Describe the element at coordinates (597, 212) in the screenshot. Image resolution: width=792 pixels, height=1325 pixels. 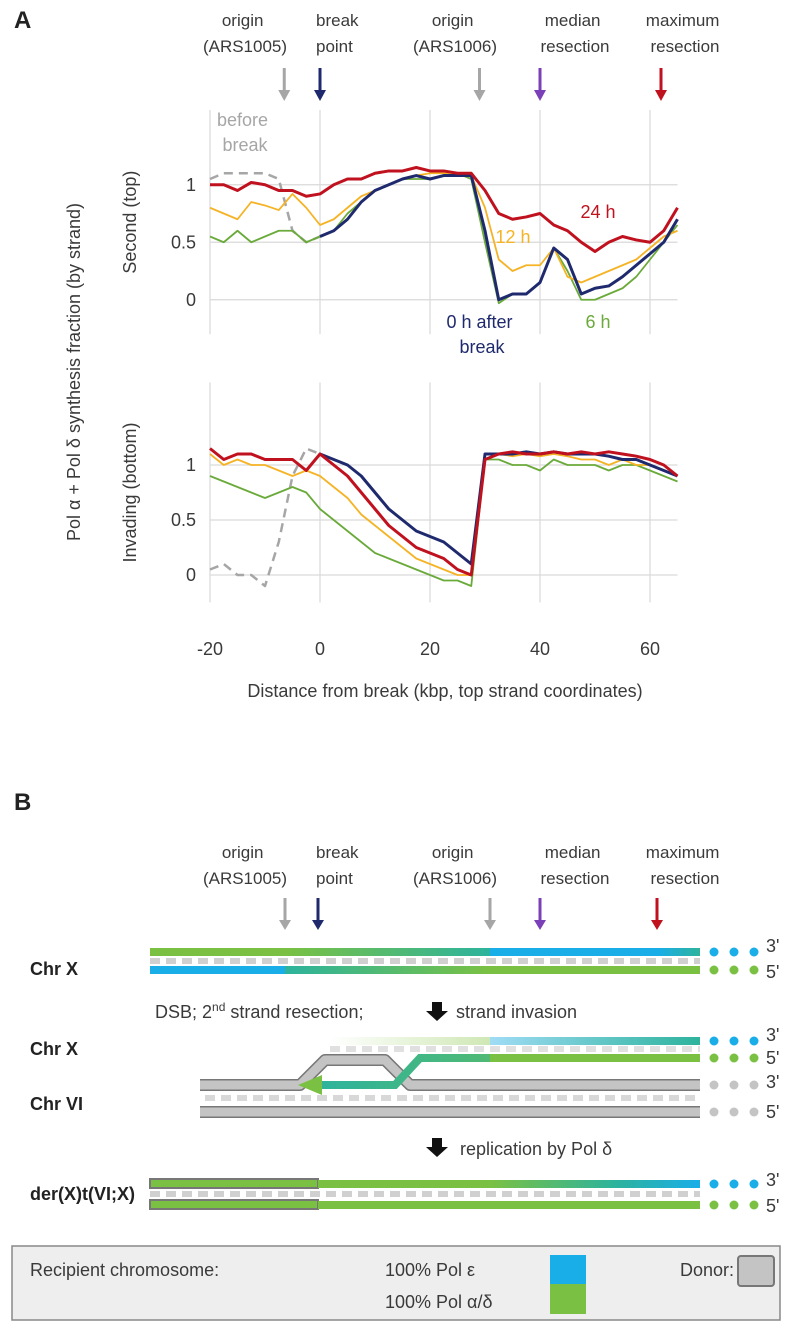
I see `series-label: 24 h` at that location.